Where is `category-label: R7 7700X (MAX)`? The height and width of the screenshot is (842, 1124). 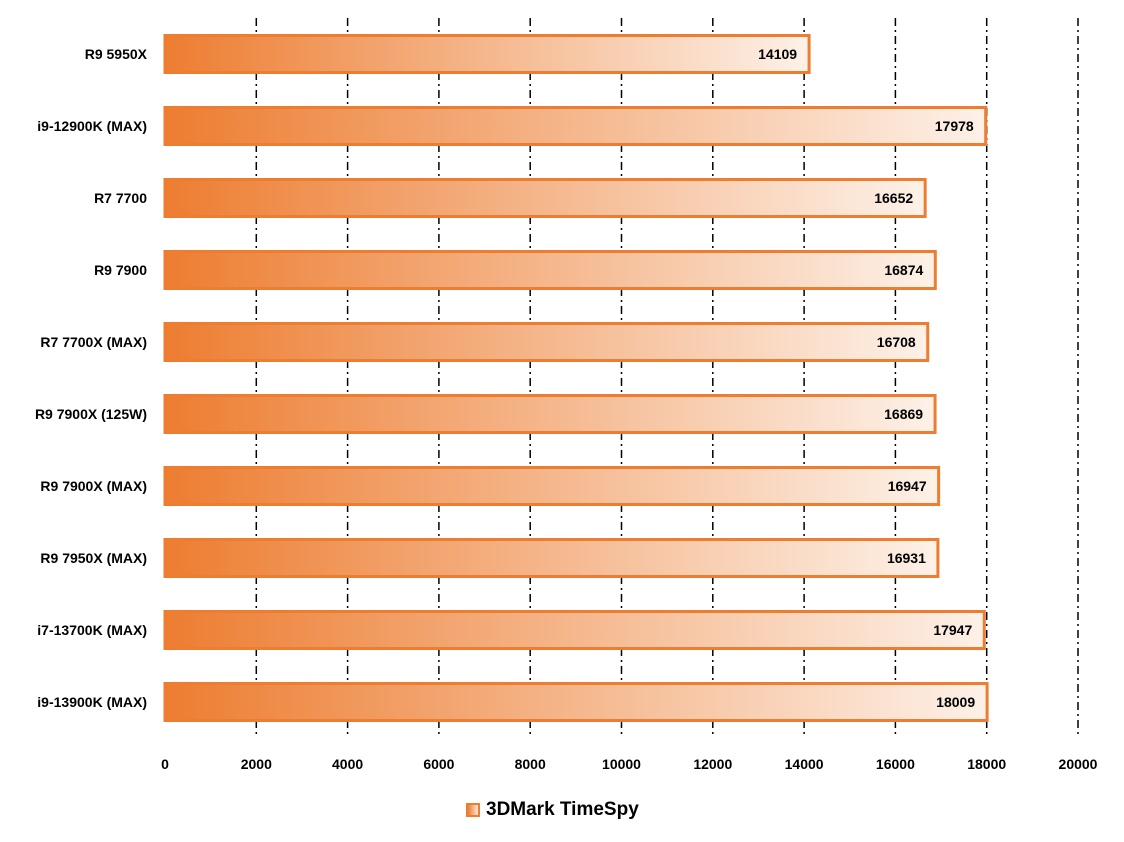 category-label: R7 7700X (MAX) is located at coordinates (93, 342).